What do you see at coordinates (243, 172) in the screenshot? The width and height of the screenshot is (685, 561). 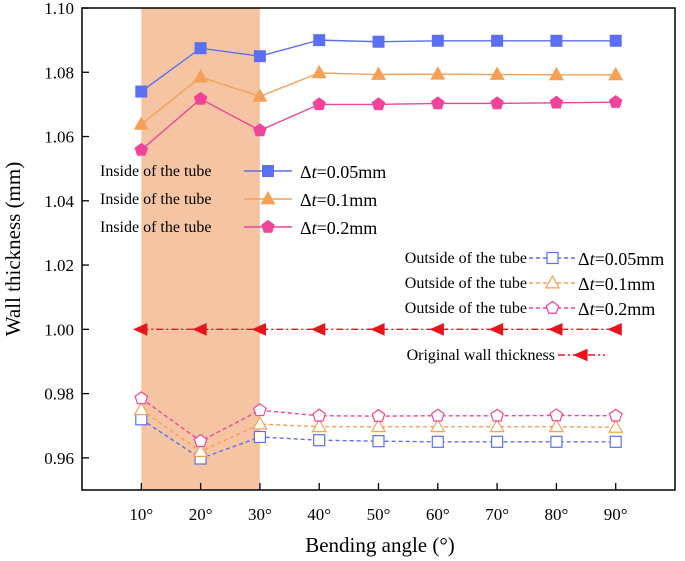 I see `legend-item-inside-0: Inside of the tube Δt=0.05mm` at bounding box center [243, 172].